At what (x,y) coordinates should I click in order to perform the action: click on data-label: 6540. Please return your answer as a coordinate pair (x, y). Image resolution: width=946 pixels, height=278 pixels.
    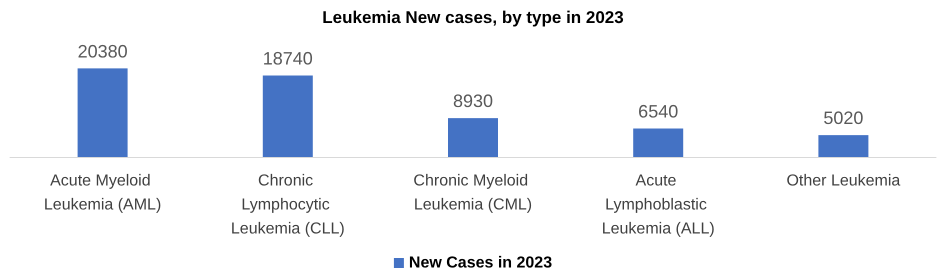
    Looking at the image, I should click on (658, 112).